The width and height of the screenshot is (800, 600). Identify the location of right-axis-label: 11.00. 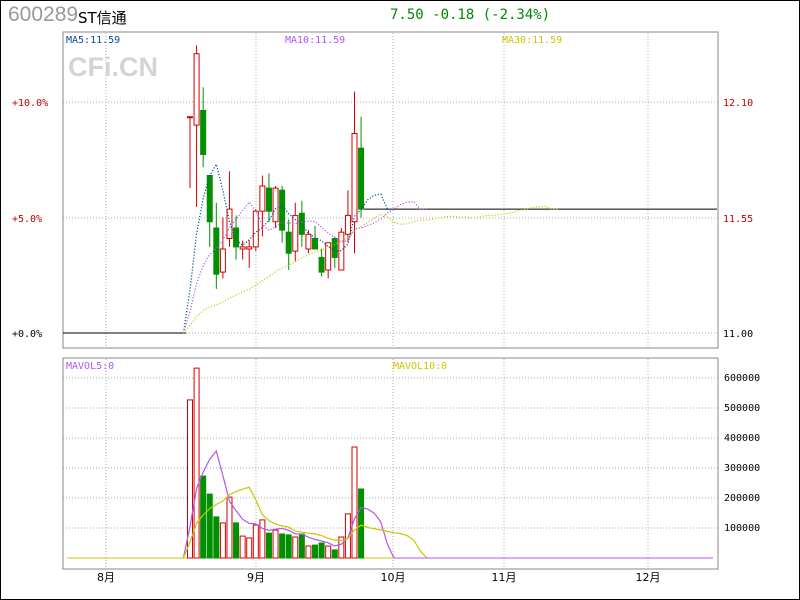
(738, 334).